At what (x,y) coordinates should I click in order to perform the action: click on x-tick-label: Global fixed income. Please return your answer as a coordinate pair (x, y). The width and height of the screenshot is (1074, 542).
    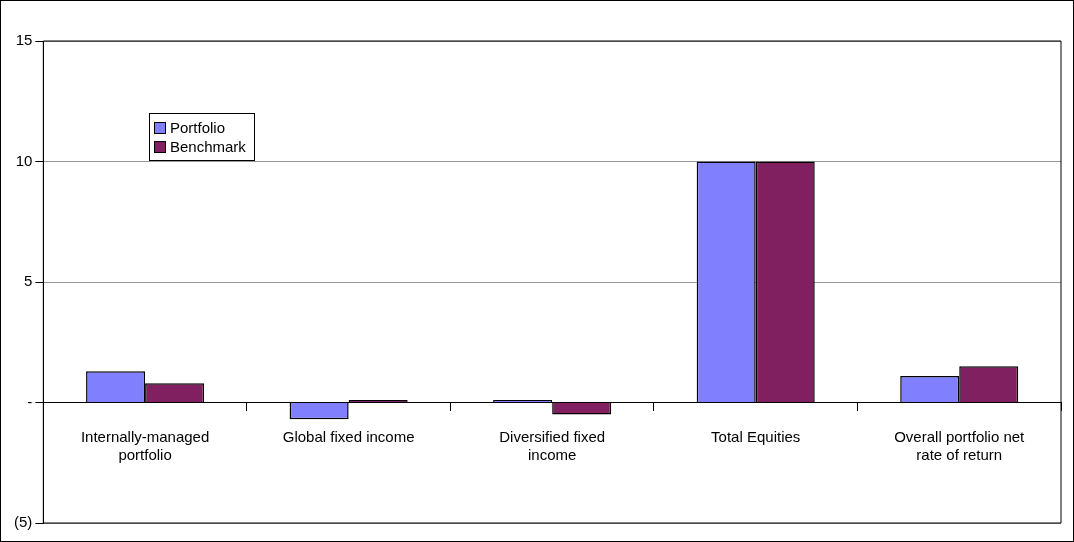
    Looking at the image, I should click on (348, 436).